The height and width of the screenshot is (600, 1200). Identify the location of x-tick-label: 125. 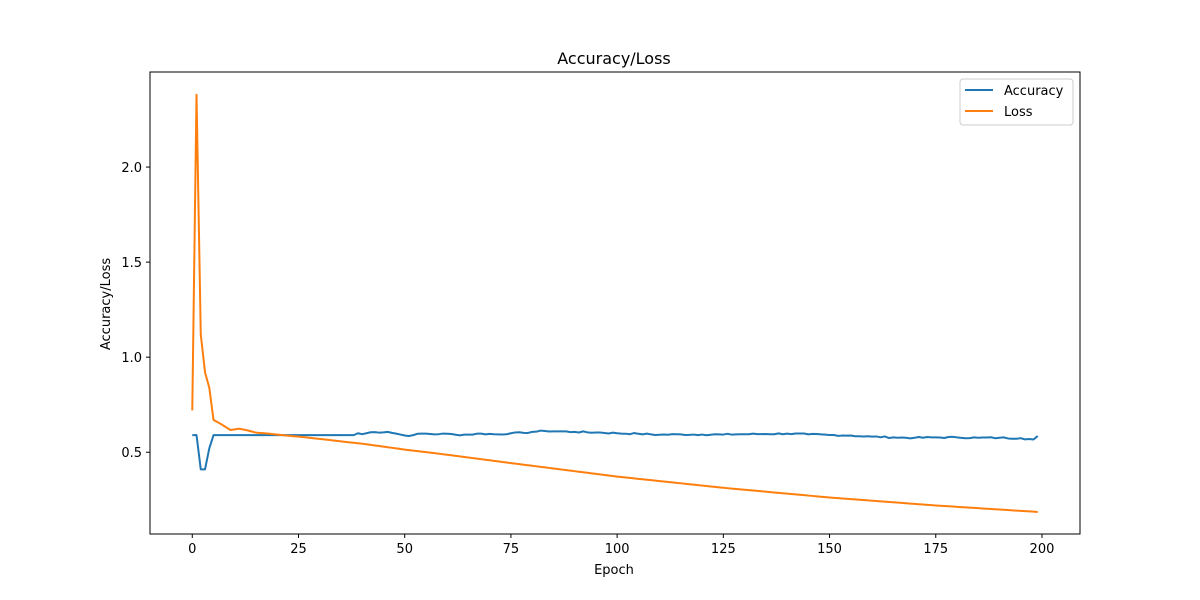
(723, 549).